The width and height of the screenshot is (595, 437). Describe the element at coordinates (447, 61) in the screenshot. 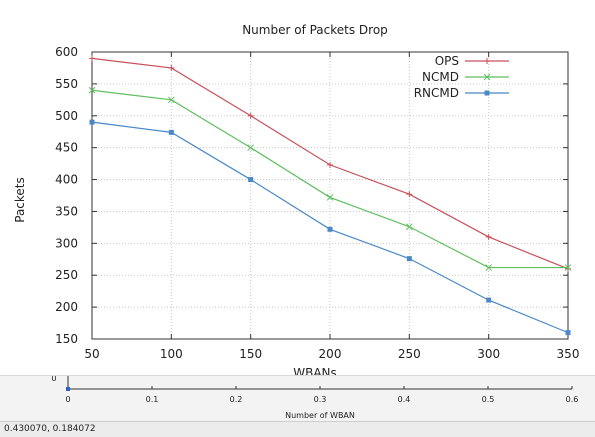

I see `legend-label-ops: OPS` at that location.